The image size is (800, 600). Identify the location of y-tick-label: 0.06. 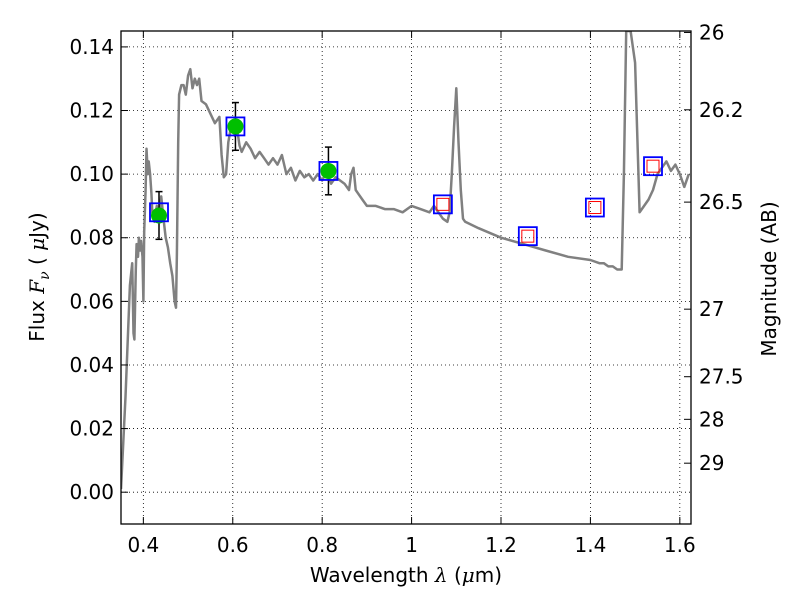
(91, 301).